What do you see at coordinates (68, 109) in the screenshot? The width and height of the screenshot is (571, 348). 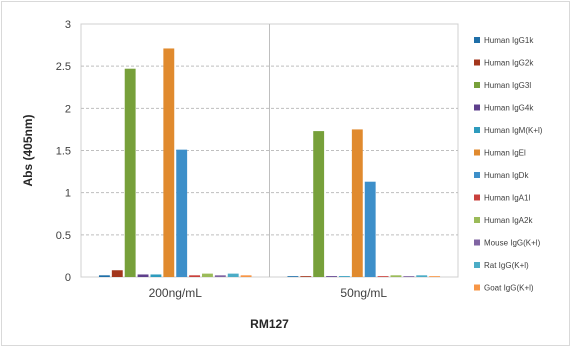 I see `y-tick-label: 2` at bounding box center [68, 109].